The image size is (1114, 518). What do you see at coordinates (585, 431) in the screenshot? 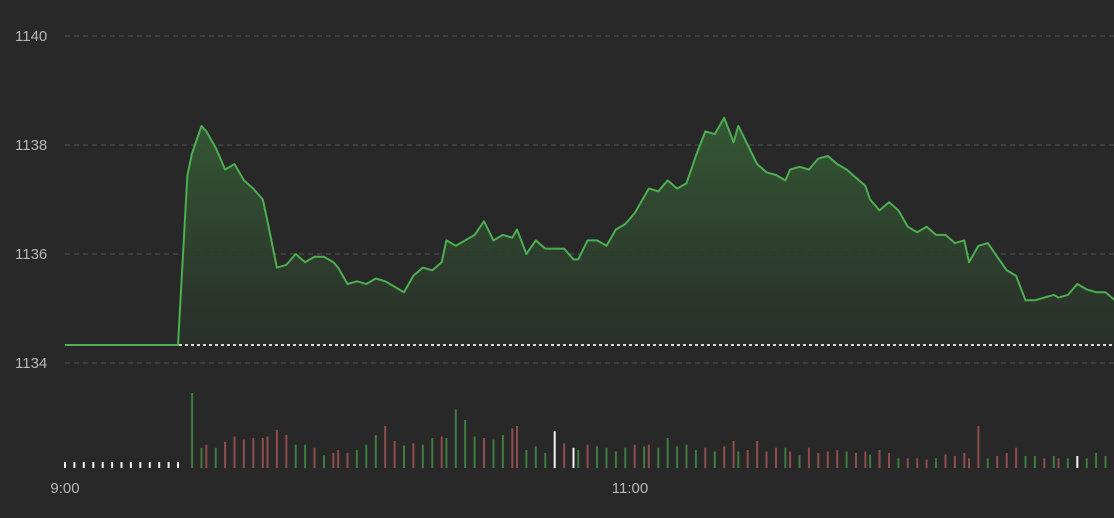
I see `volume-layer` at bounding box center [585, 431].